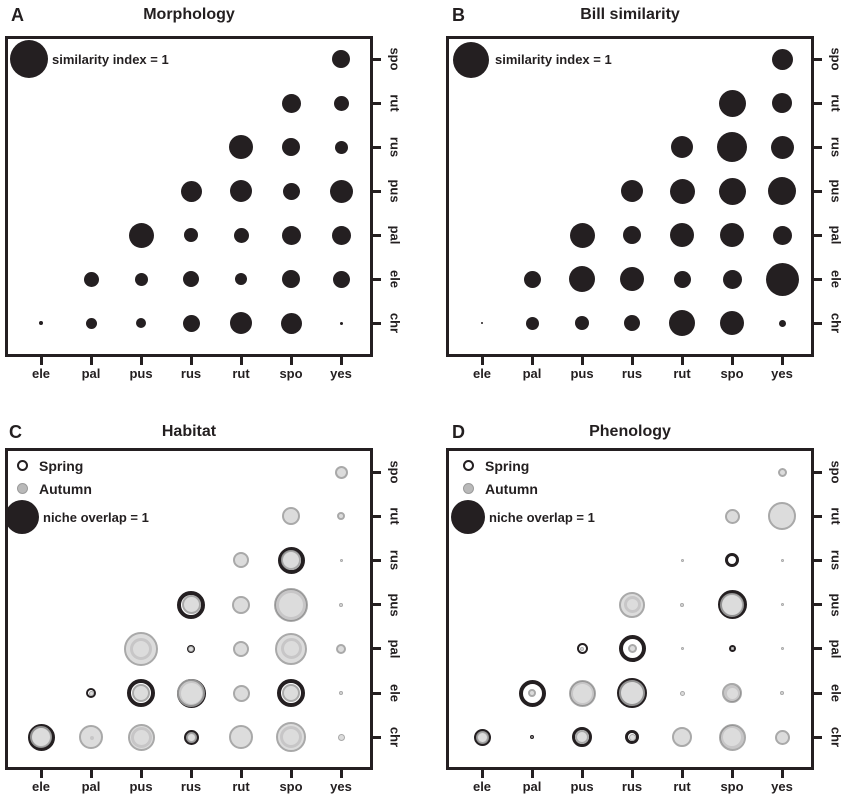 The image size is (850, 798). I want to click on x-axis-label-rut: rut, so click(241, 373).